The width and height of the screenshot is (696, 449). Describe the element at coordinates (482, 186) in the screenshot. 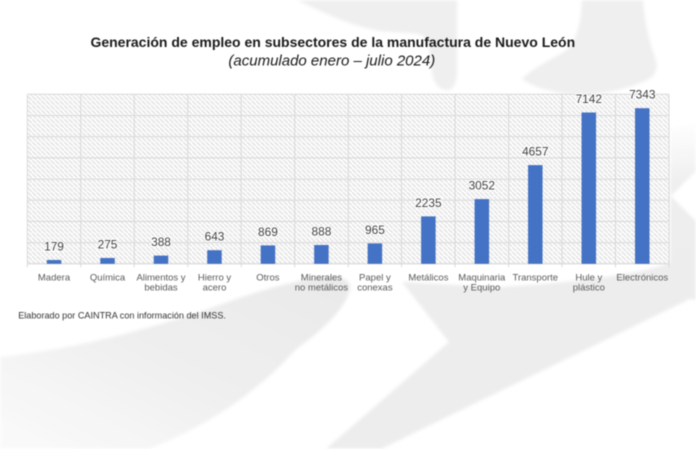

I see `svg-text: 3052` at that location.